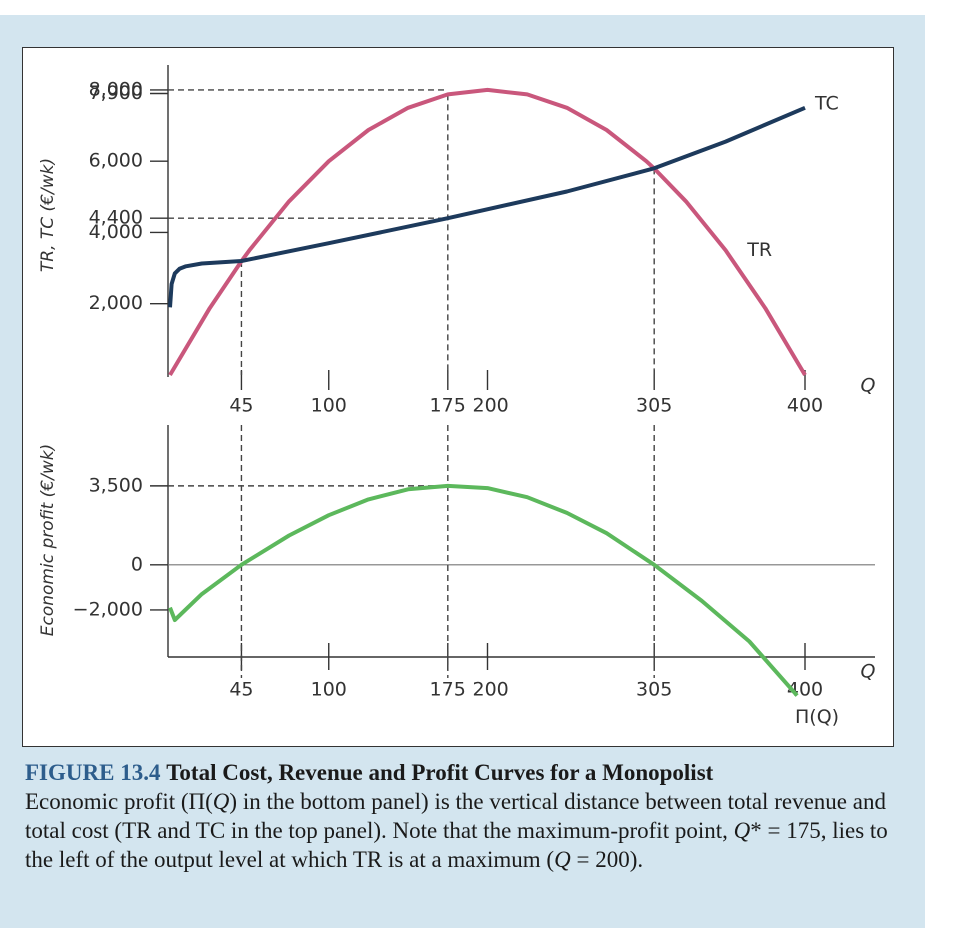 The image size is (958, 928). What do you see at coordinates (48, 540) in the screenshot?
I see `y-axis-label: Economic profit (€/wk)` at bounding box center [48, 540].